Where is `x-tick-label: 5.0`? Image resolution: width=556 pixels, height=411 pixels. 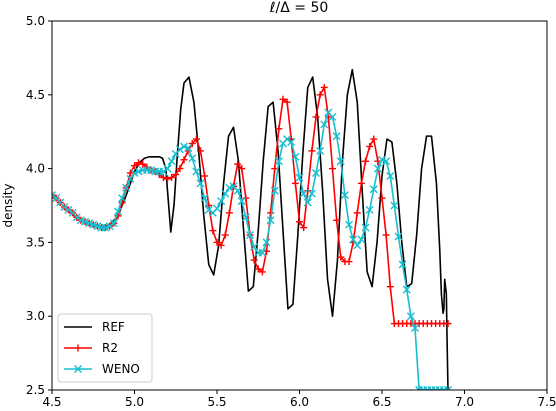
x-tick-label: 5.0 is located at coordinates (134, 402).